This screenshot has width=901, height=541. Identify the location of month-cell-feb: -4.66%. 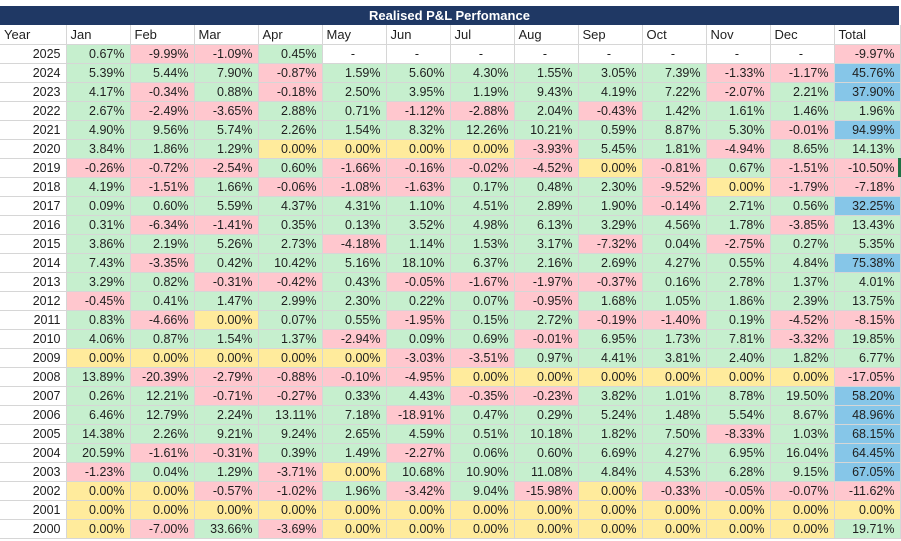
(162, 320).